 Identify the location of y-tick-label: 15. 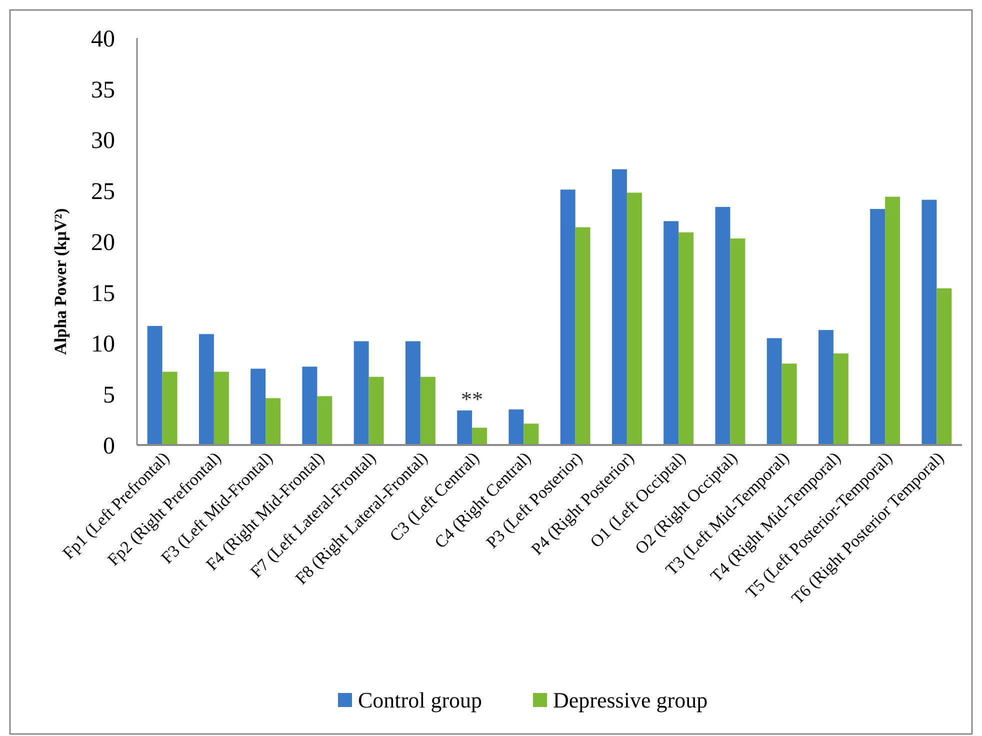
(103, 293).